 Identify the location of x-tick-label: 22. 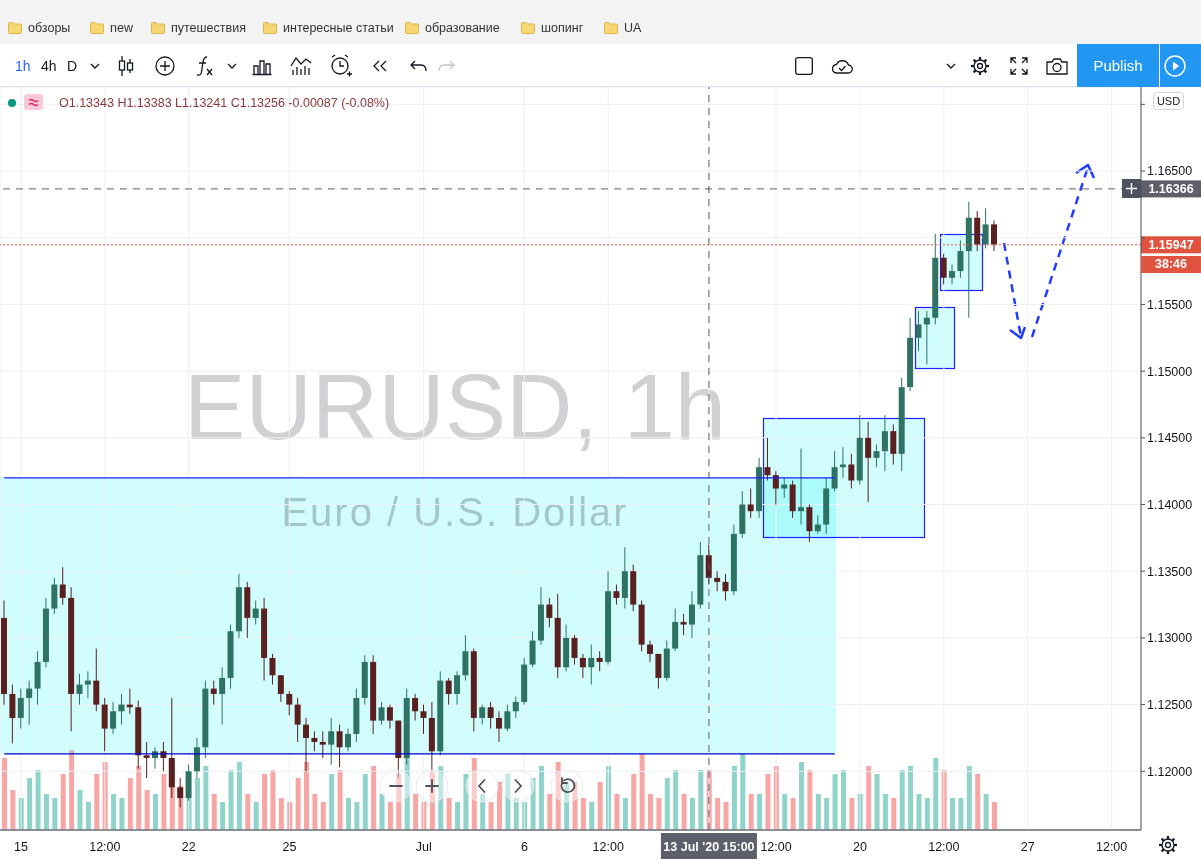
(188, 847).